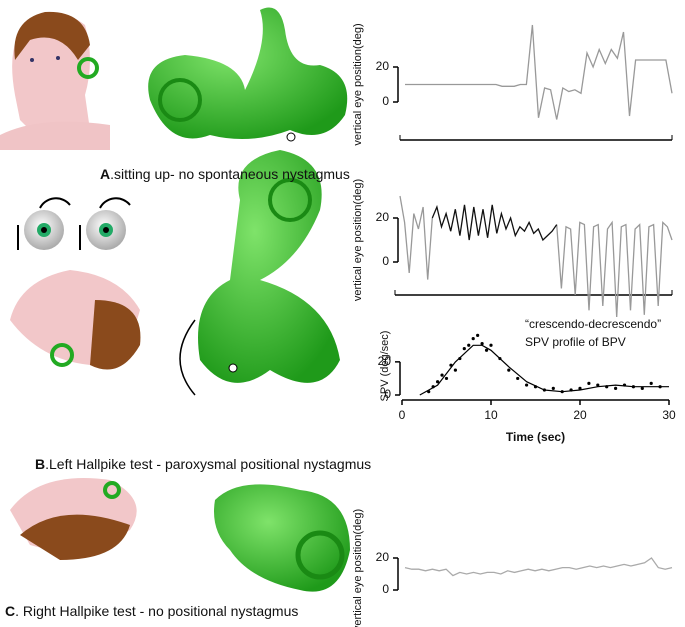  Describe the element at coordinates (535, 437) in the screenshot. I see `x-axis-label: Time (sec)` at that location.